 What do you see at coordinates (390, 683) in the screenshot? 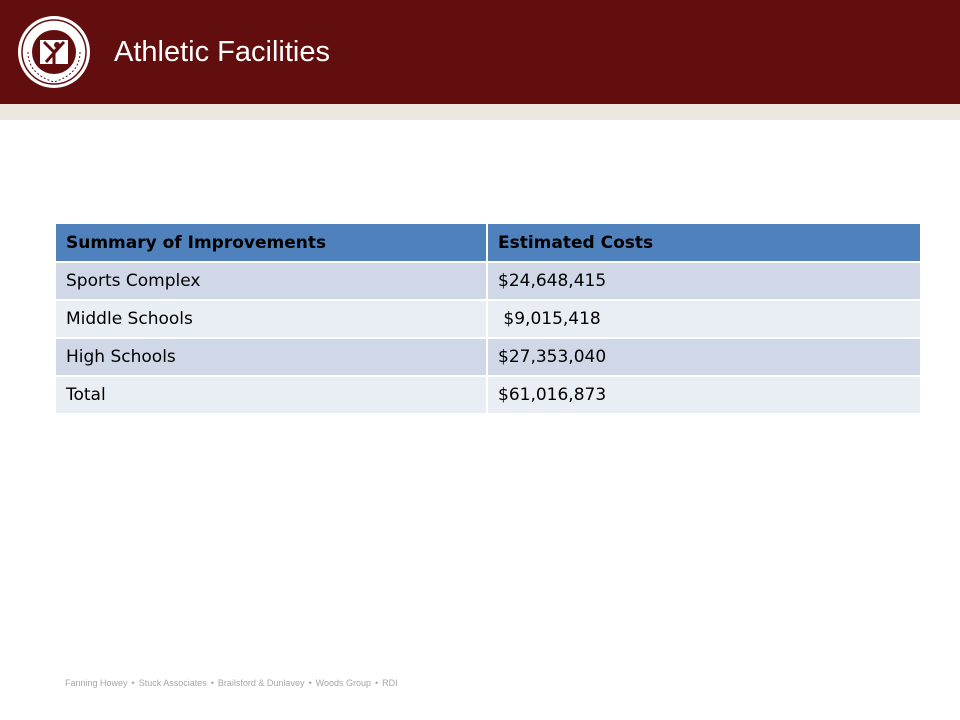
I see `footer-firm: RDI` at bounding box center [390, 683].